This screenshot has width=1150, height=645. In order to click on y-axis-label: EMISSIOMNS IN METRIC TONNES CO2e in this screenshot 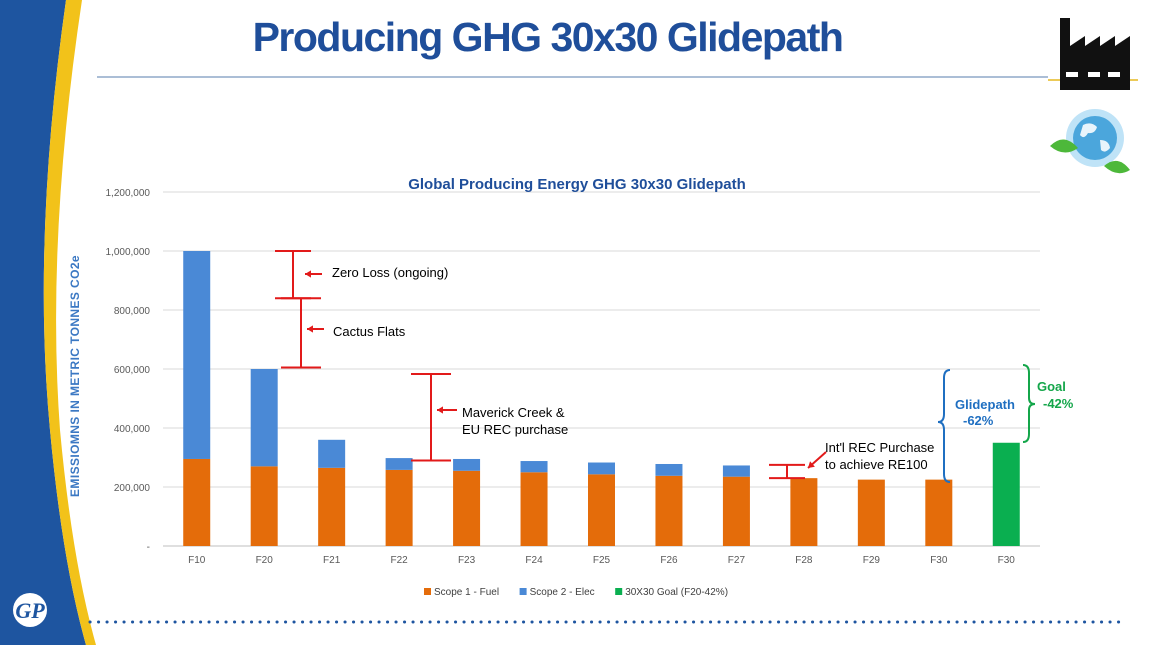, I will do `click(75, 376)`.